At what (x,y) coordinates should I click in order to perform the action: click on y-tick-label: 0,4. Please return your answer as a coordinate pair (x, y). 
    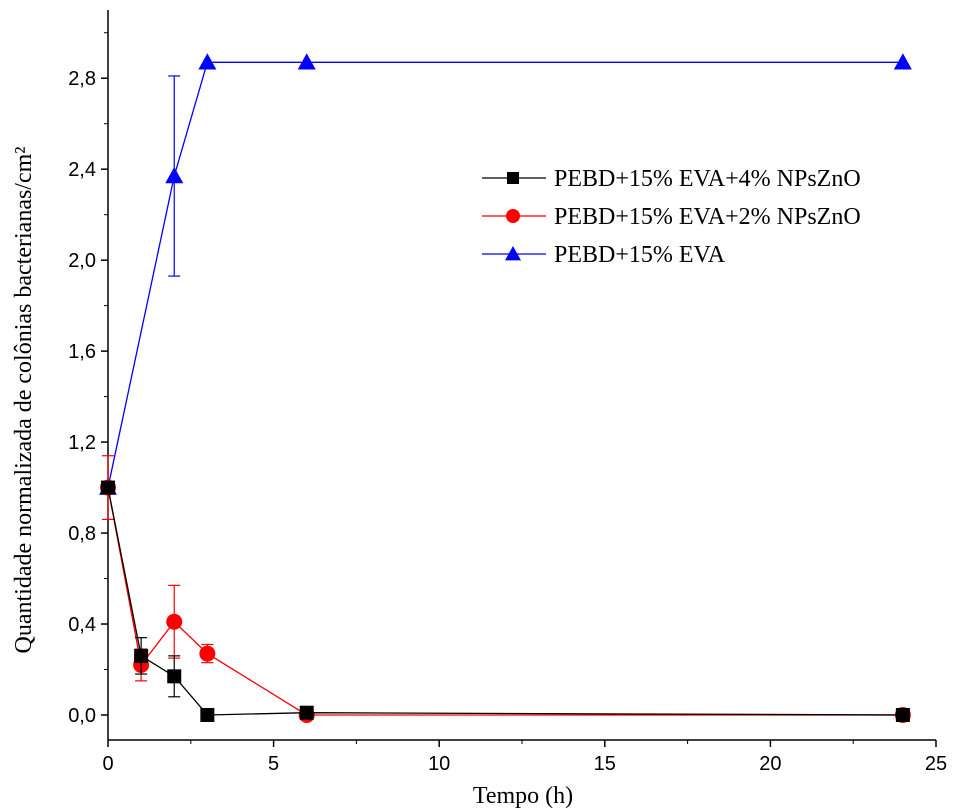
    Looking at the image, I should click on (82, 625).